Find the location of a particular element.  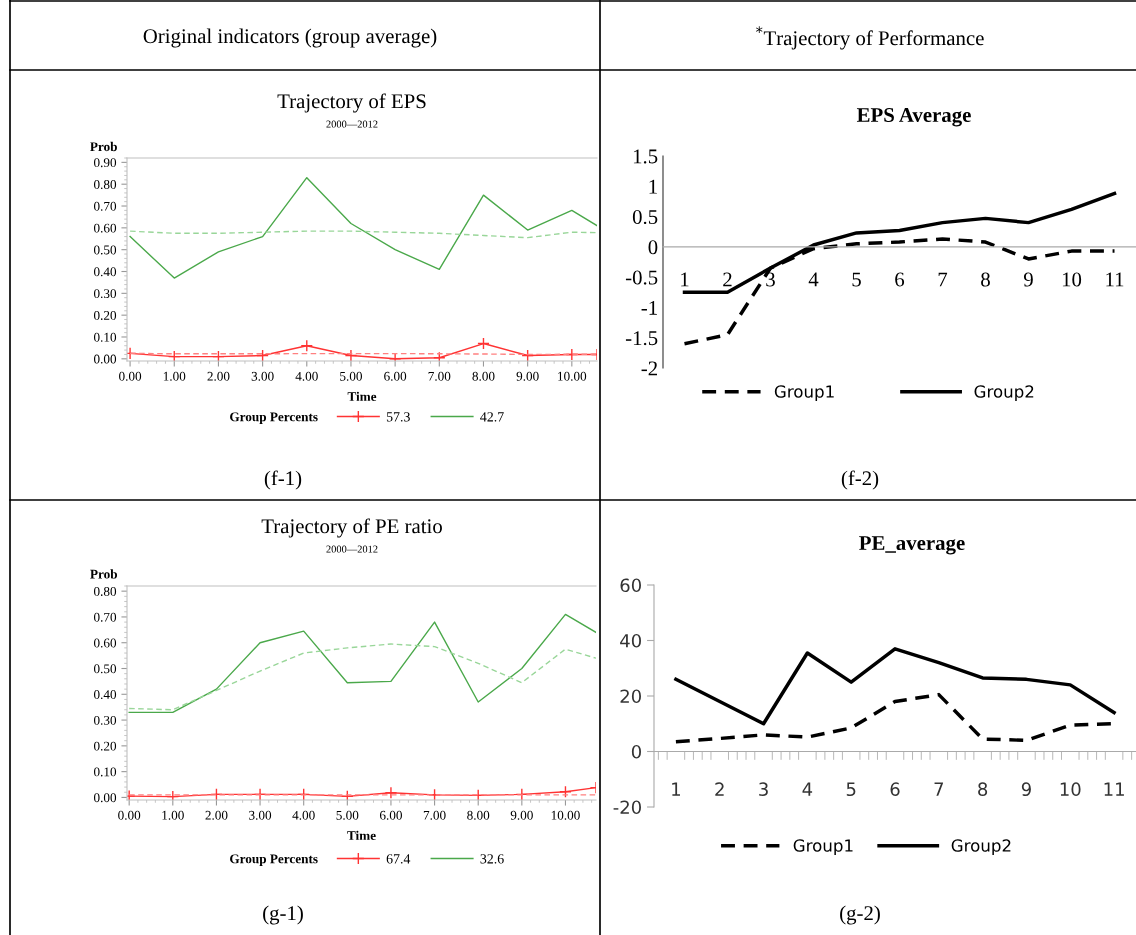

y-tick-label: -2 is located at coordinates (649, 368).